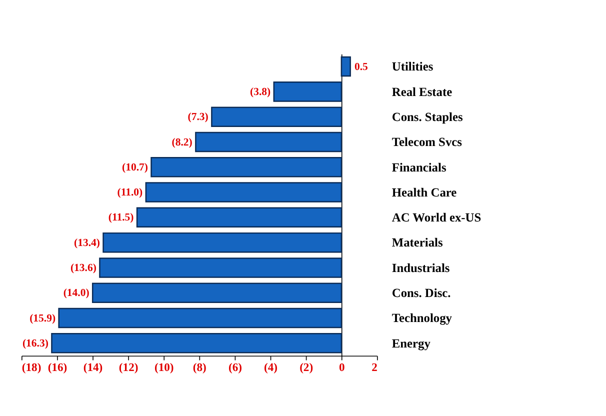  Describe the element at coordinates (375, 367) in the screenshot. I see `x-tick-label: 2` at that location.